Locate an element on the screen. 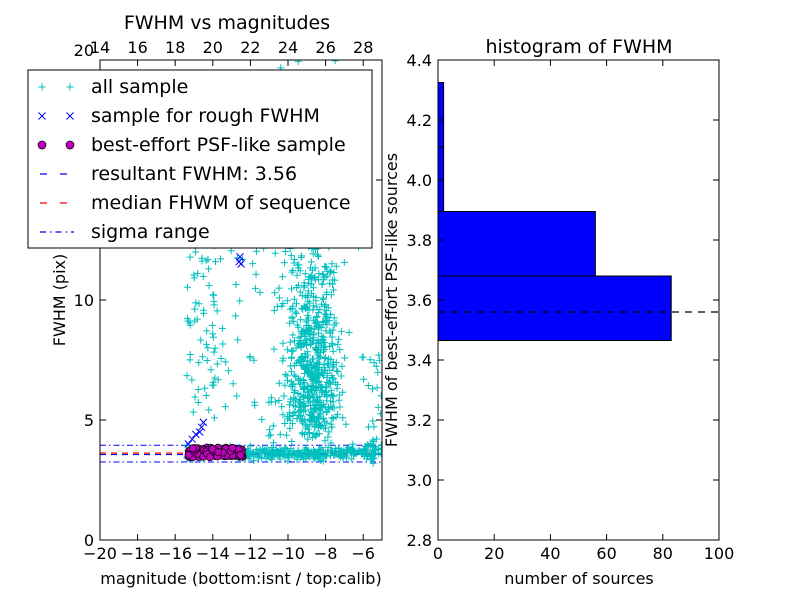 This screenshot has height=604, width=800. scatter-title: FWHM vs magnitudes is located at coordinates (227, 23).